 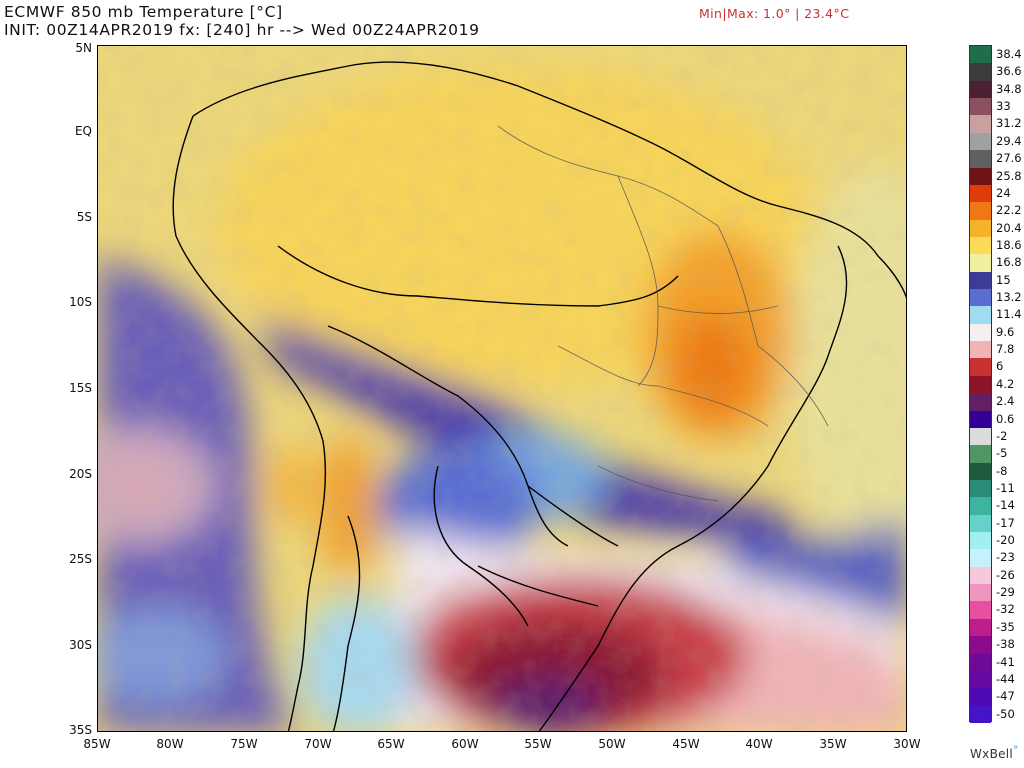 I want to click on colorbar-label: -17, so click(x=1005, y=522).